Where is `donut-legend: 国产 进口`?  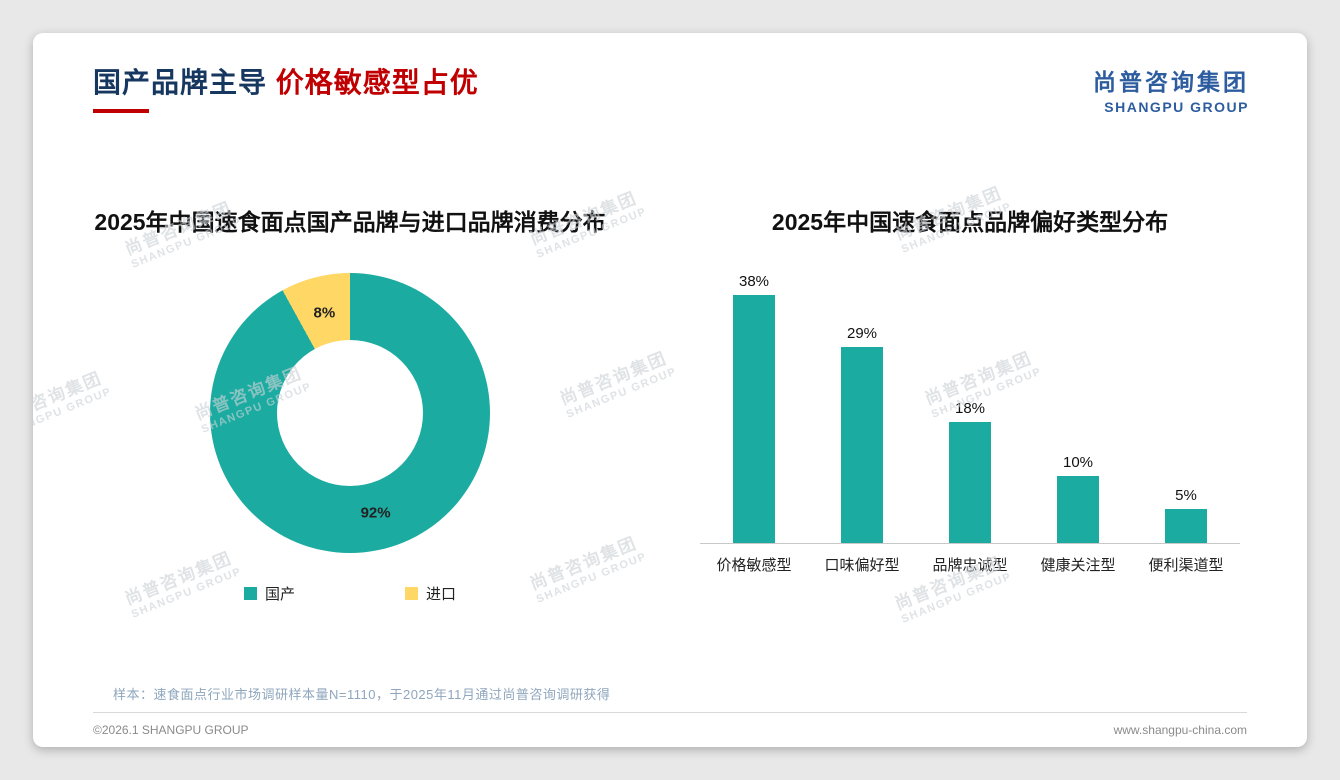
donut-legend: 国产 进口 is located at coordinates (350, 593).